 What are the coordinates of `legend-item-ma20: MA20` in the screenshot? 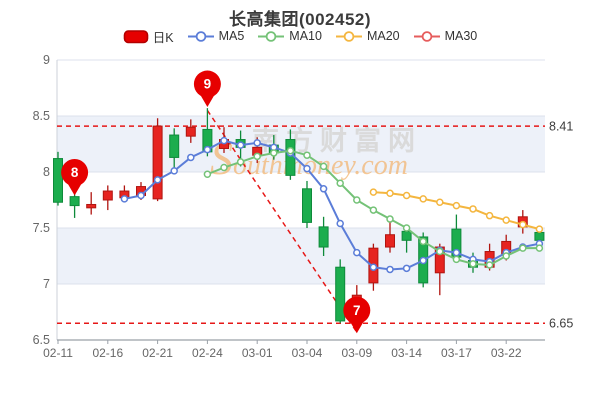 It's located at (367, 36).